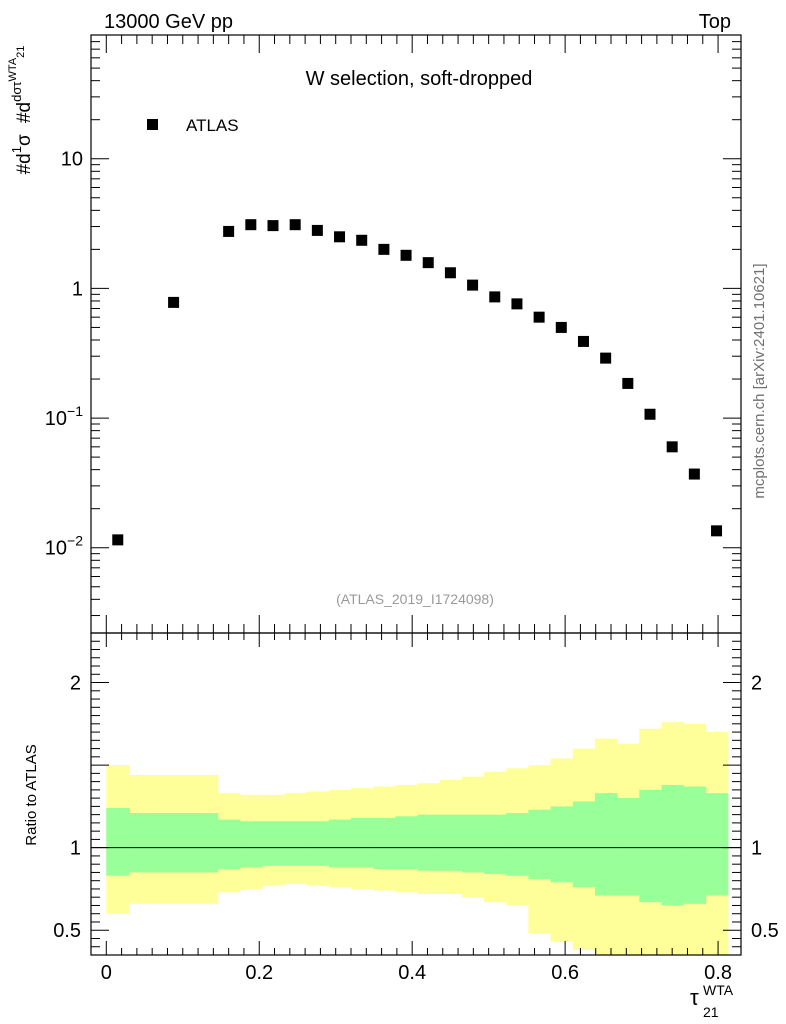  I want to click on svg-text: #d1σ #ddστWTA21, so click(21, 110).